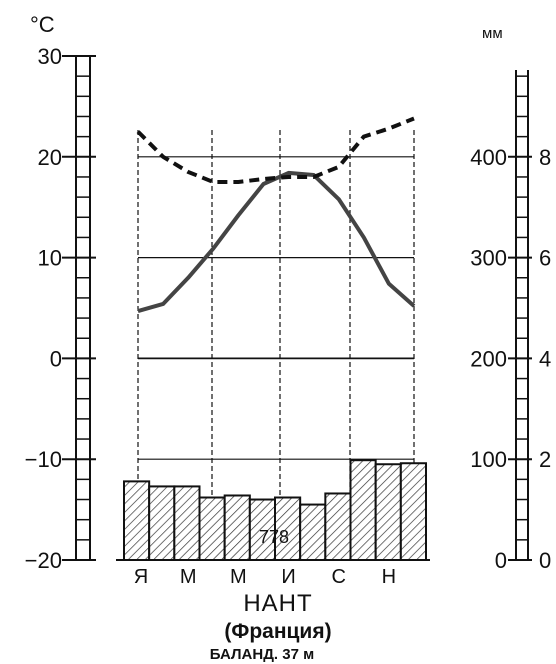  I want to click on precip-tick-label: 200, so click(488, 358).